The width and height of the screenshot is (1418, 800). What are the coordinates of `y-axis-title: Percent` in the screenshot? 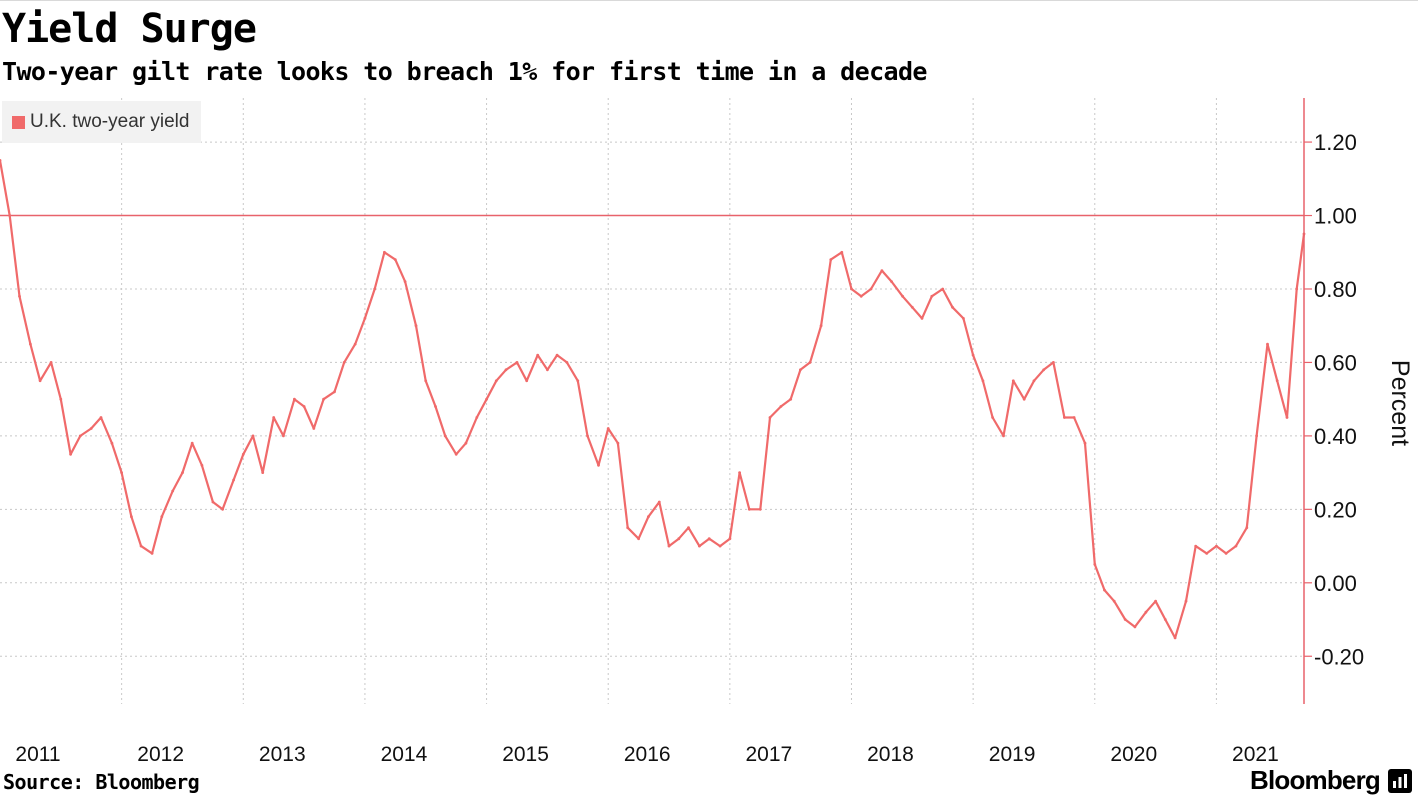 It's located at (1400, 403).